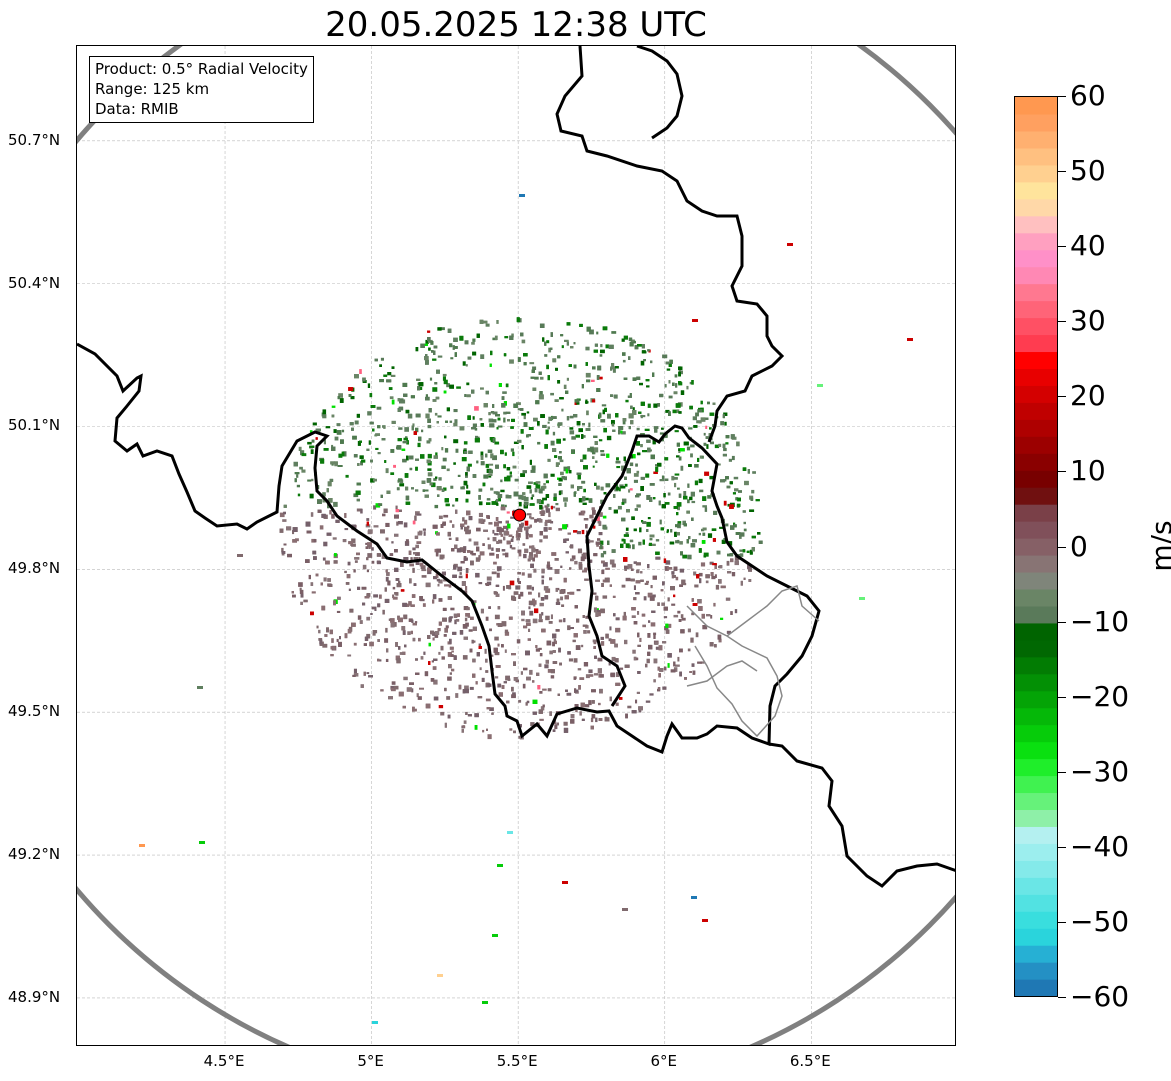 The width and height of the screenshot is (1171, 1081). Describe the element at coordinates (520, 515) in the screenshot. I see `radar-site-marker` at that location.